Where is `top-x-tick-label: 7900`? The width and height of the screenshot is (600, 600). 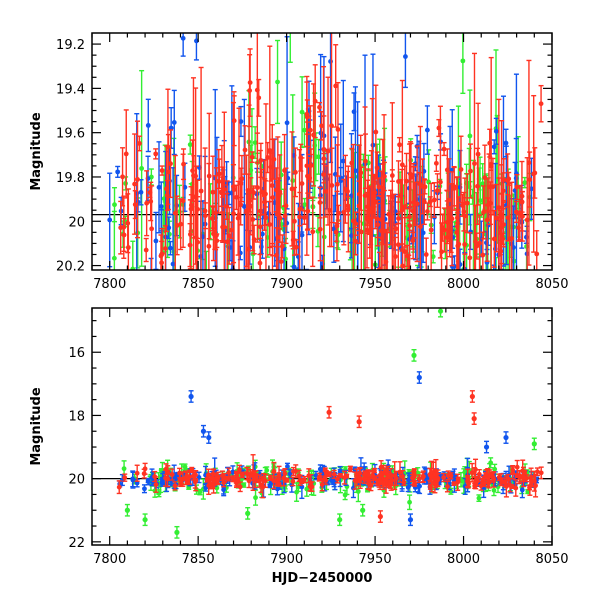
top-x-tick-label: 7900 is located at coordinates (286, 284).